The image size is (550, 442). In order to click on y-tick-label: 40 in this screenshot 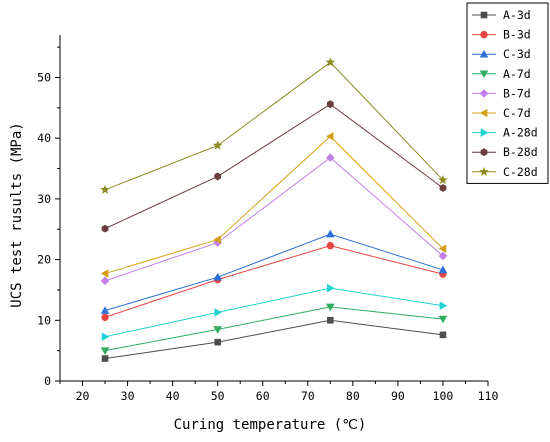, I will do `click(44, 138)`.